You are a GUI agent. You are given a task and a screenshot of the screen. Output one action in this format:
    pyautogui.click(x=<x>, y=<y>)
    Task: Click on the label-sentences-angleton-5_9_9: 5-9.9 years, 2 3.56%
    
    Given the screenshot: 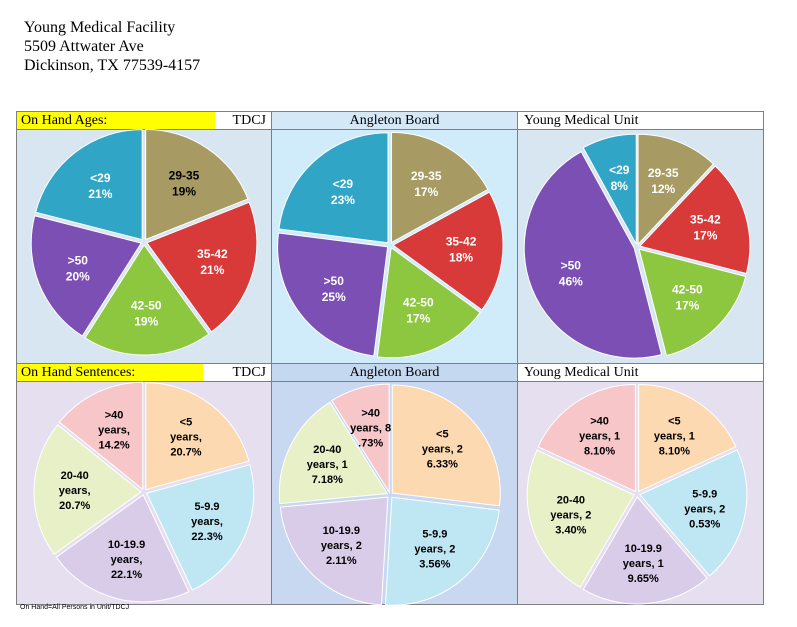 What is the action you would take?
    pyautogui.click(x=434, y=550)
    